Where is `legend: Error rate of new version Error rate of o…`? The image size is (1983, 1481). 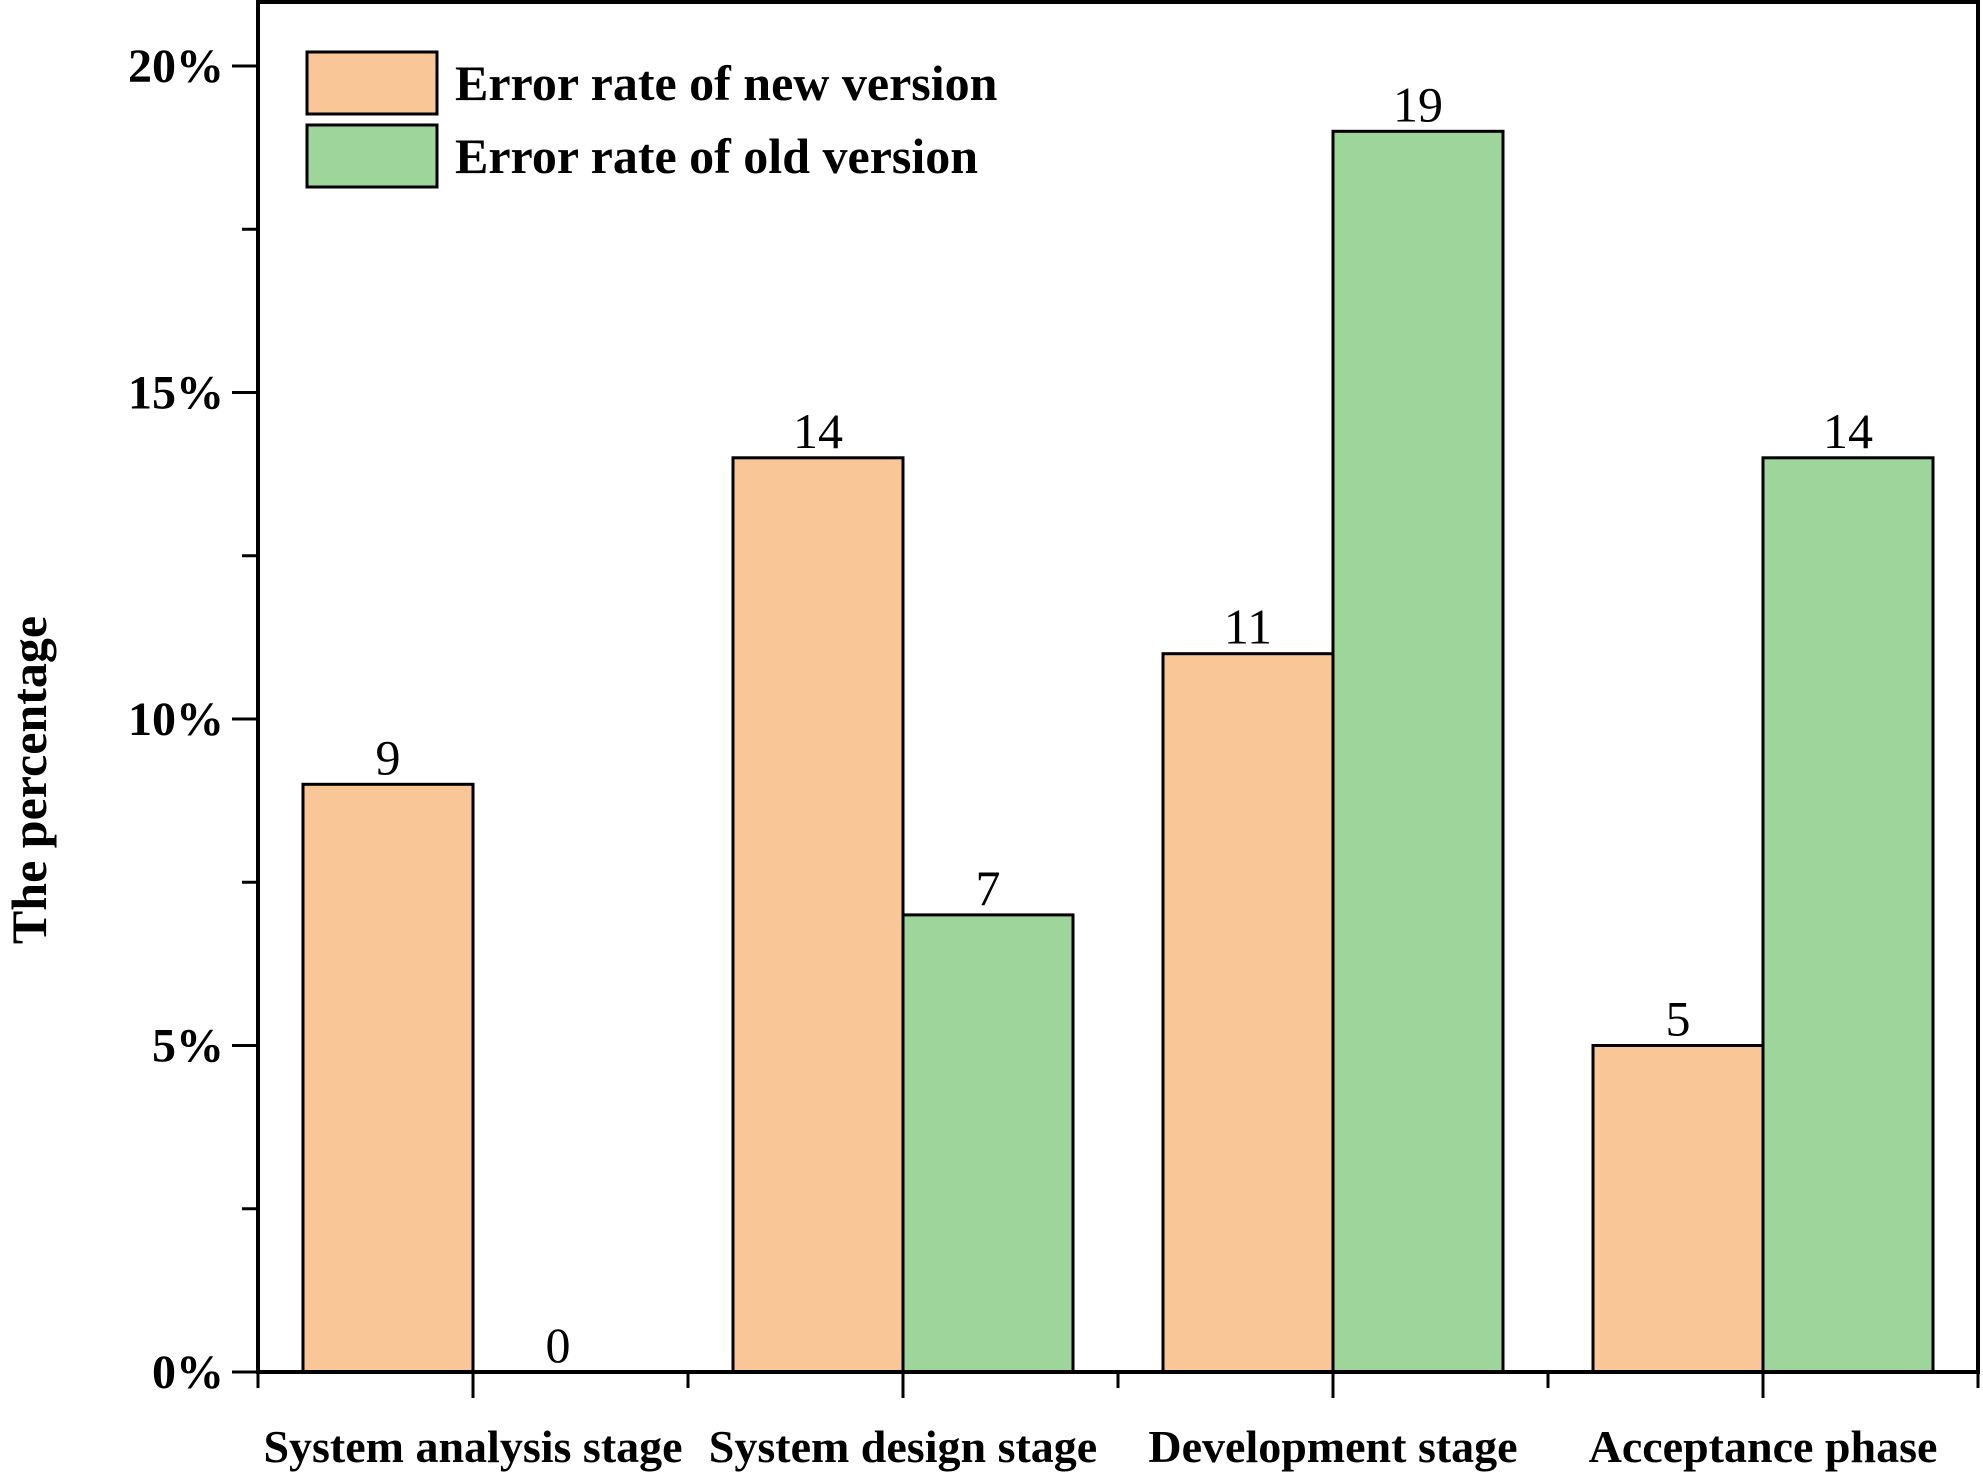 legend: Error rate of new version Error rate of o… is located at coordinates (651, 119).